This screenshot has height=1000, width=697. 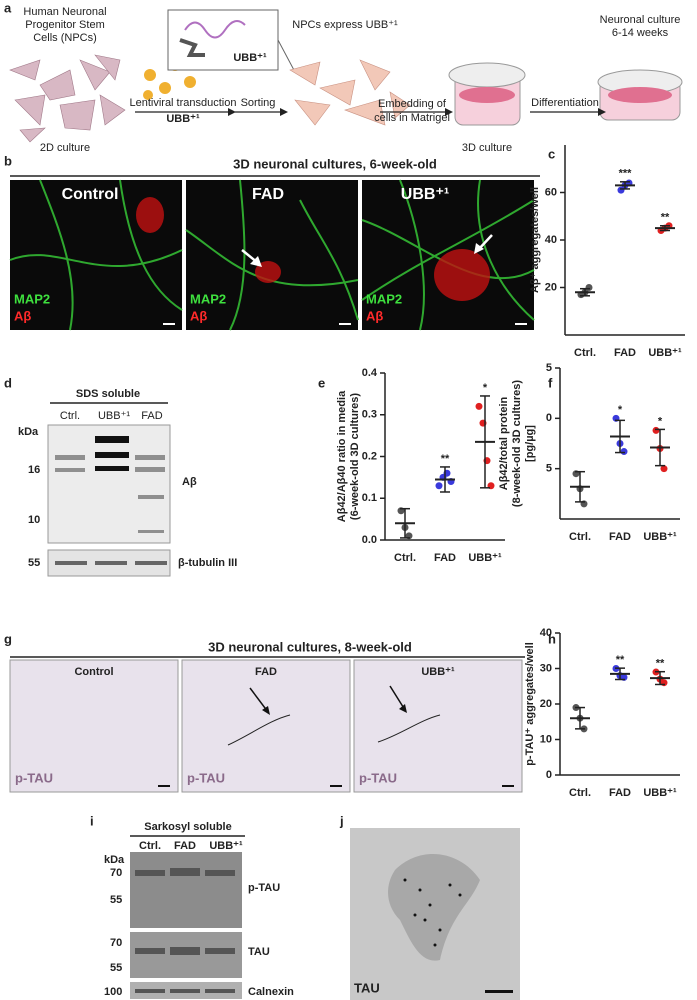 What do you see at coordinates (182, 103) in the screenshot?
I see `schematic-text: Lentiviral transduction` at bounding box center [182, 103].